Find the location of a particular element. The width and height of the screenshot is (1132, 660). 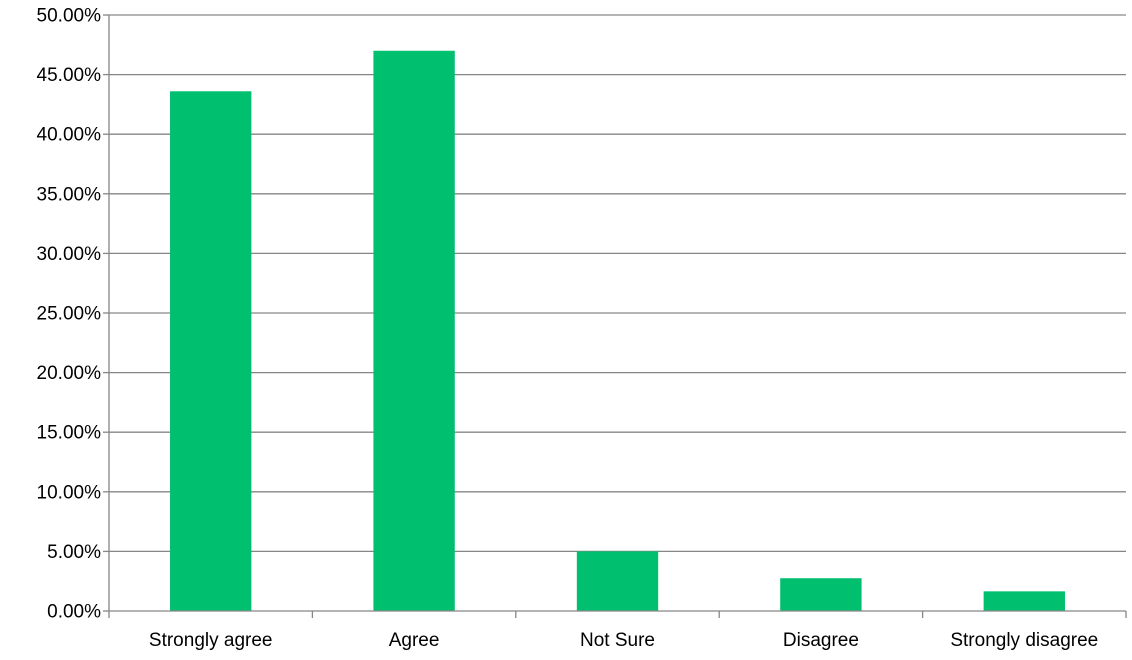

x-tick-label: Strongly agree is located at coordinates (211, 640).